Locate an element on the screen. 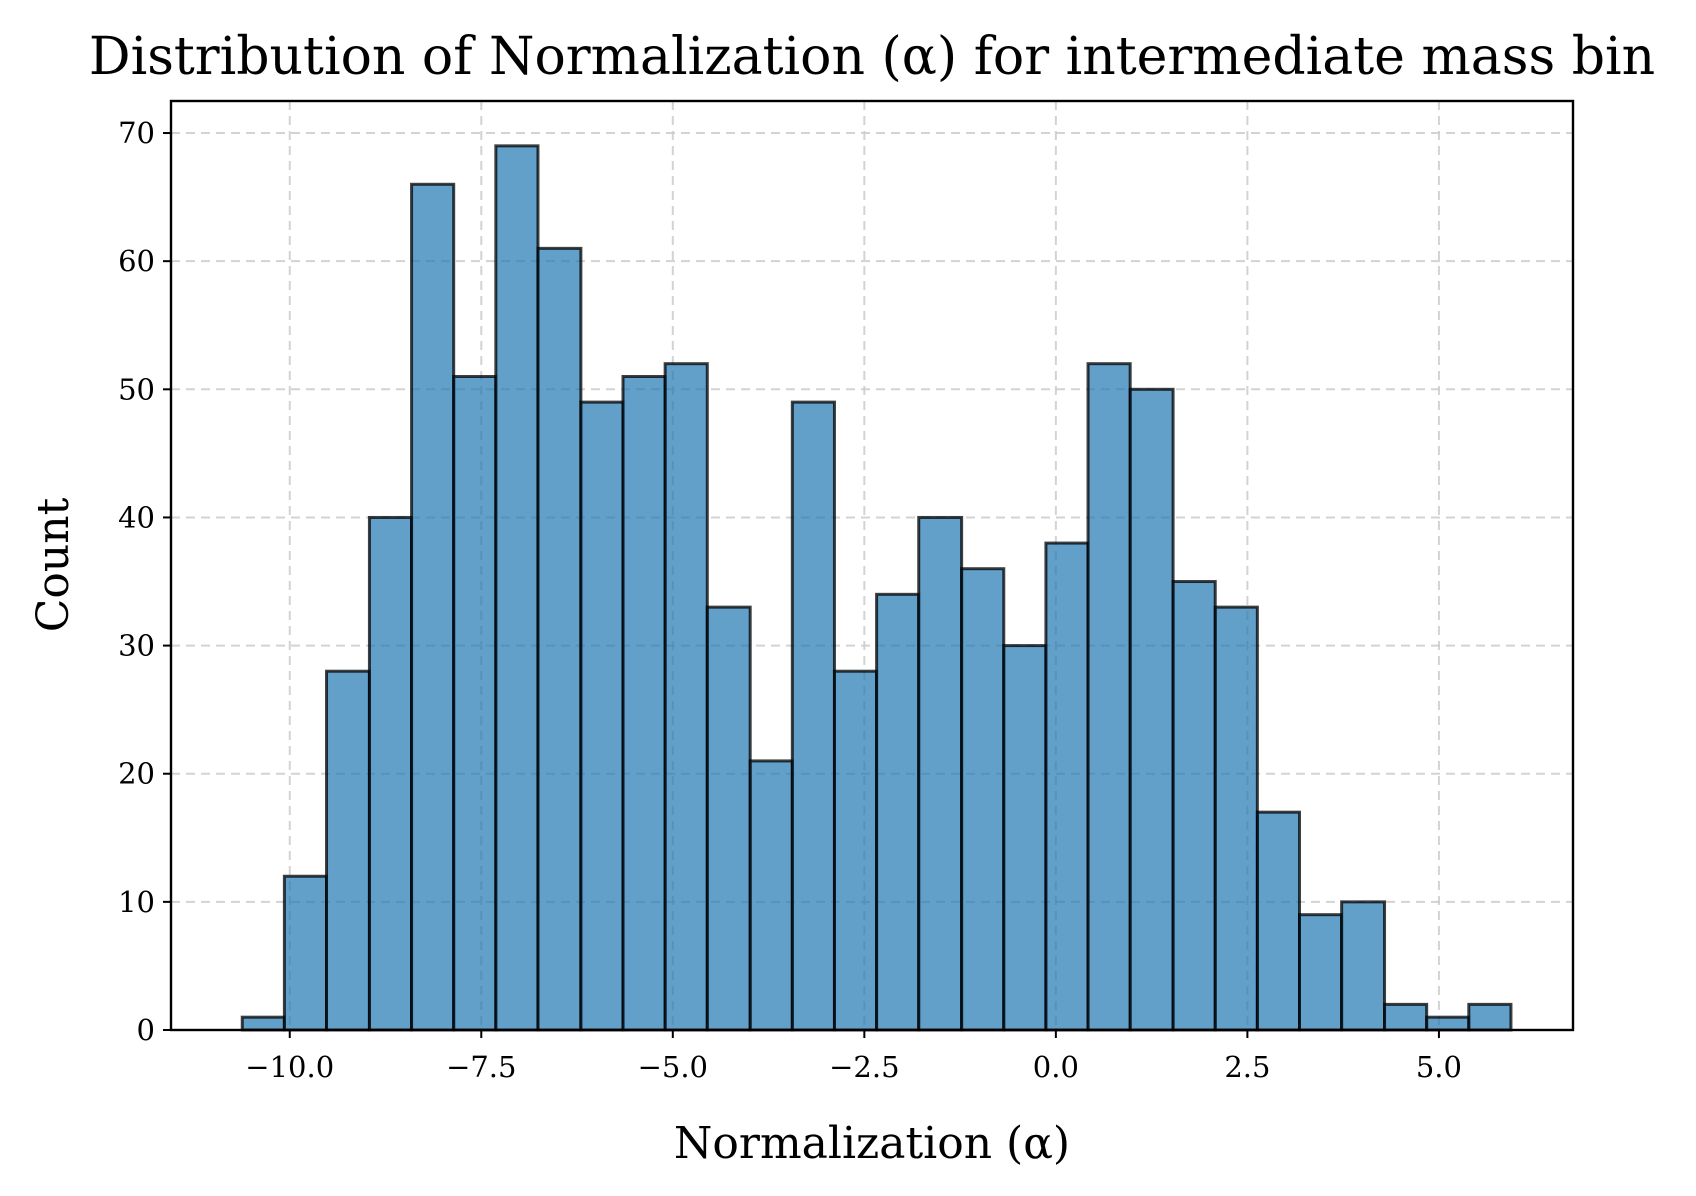  y-tick-label: 40 is located at coordinates (136, 517).